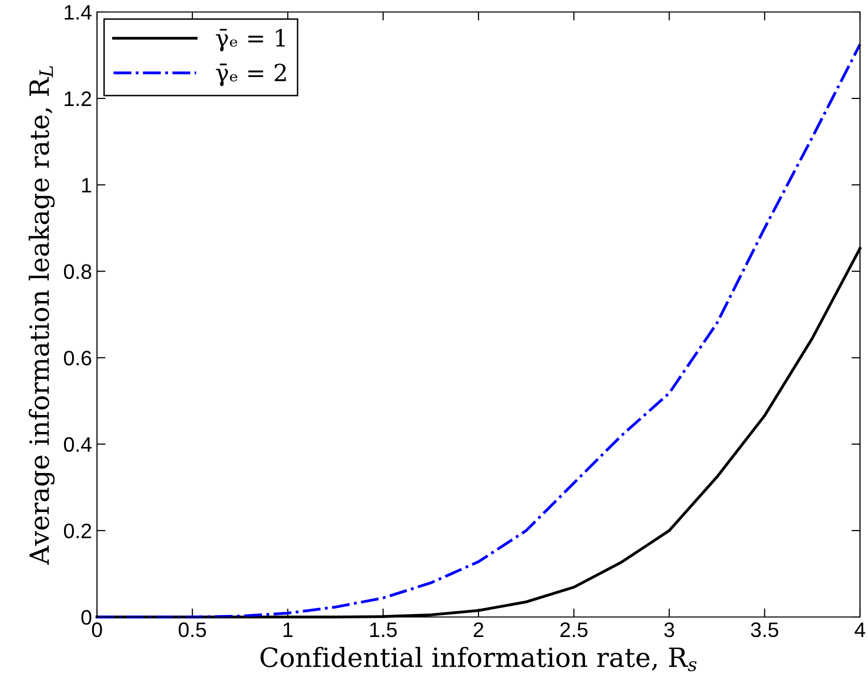 This screenshot has width=868, height=691. Describe the element at coordinates (78, 444) in the screenshot. I see `y-tick-label: 0.4` at that location.